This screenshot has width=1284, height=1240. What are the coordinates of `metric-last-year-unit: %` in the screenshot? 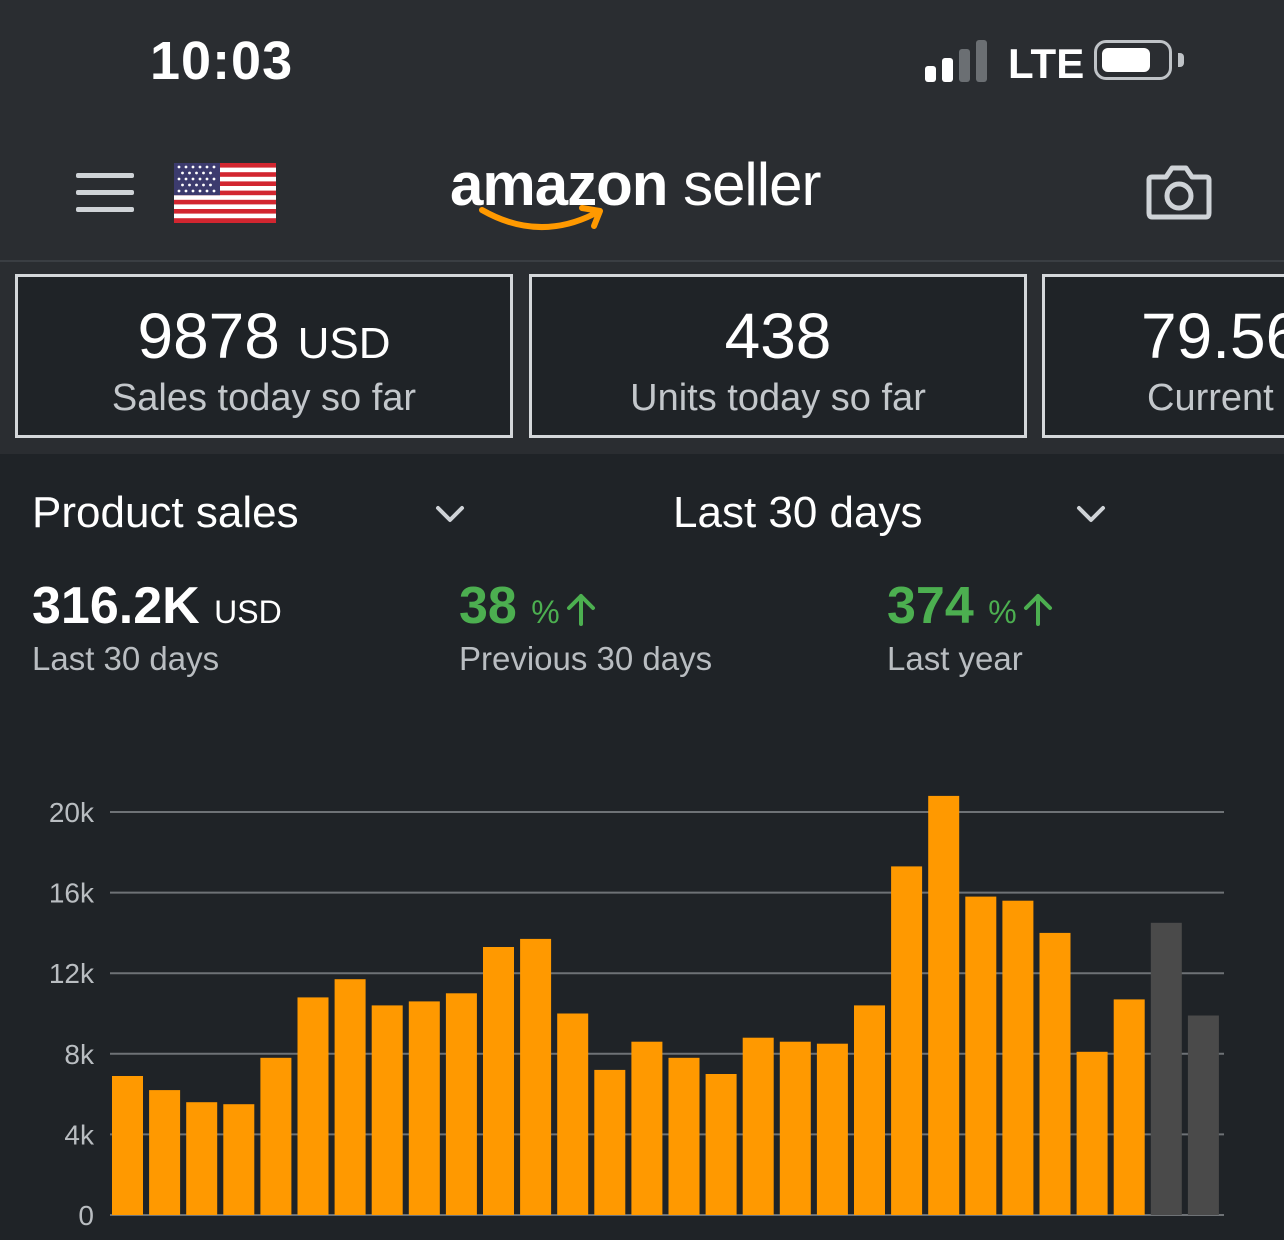 It's located at (1002, 612).